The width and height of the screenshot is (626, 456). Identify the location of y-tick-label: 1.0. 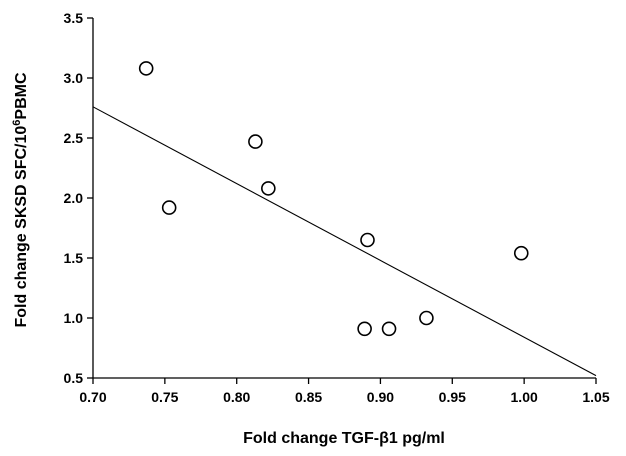
(74, 318).